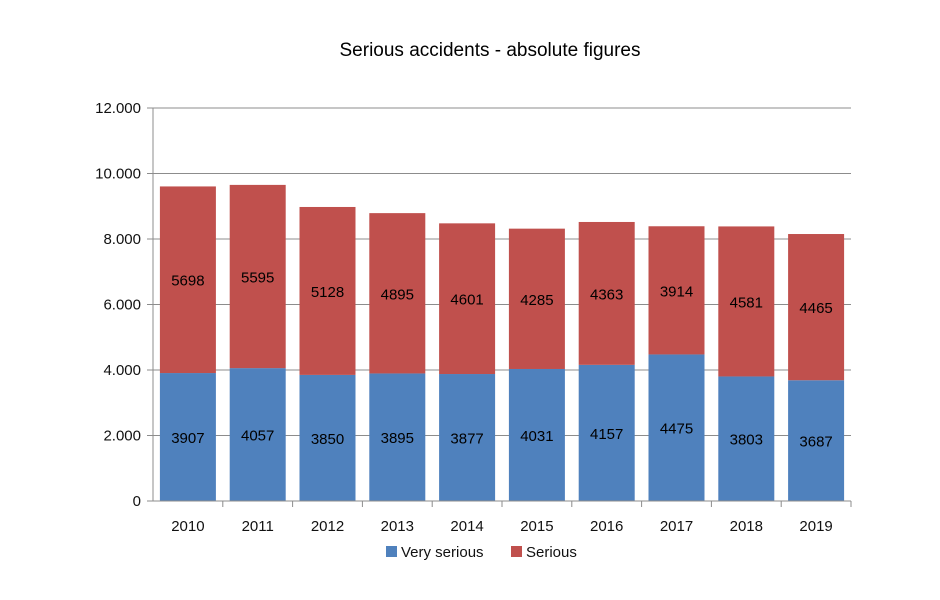 The height and width of the screenshot is (600, 940). I want to click on y-tick-label: 0, so click(137, 501).